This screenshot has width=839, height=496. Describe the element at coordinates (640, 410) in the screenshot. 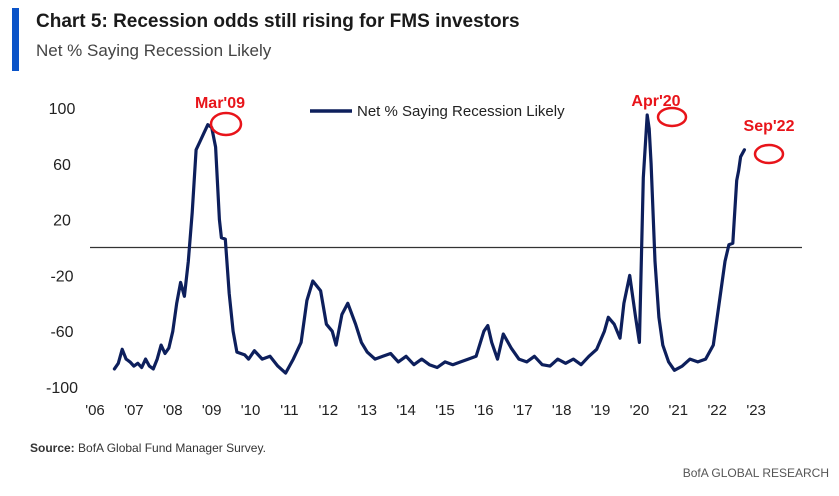

I see `x-tick-label: '20` at that location.